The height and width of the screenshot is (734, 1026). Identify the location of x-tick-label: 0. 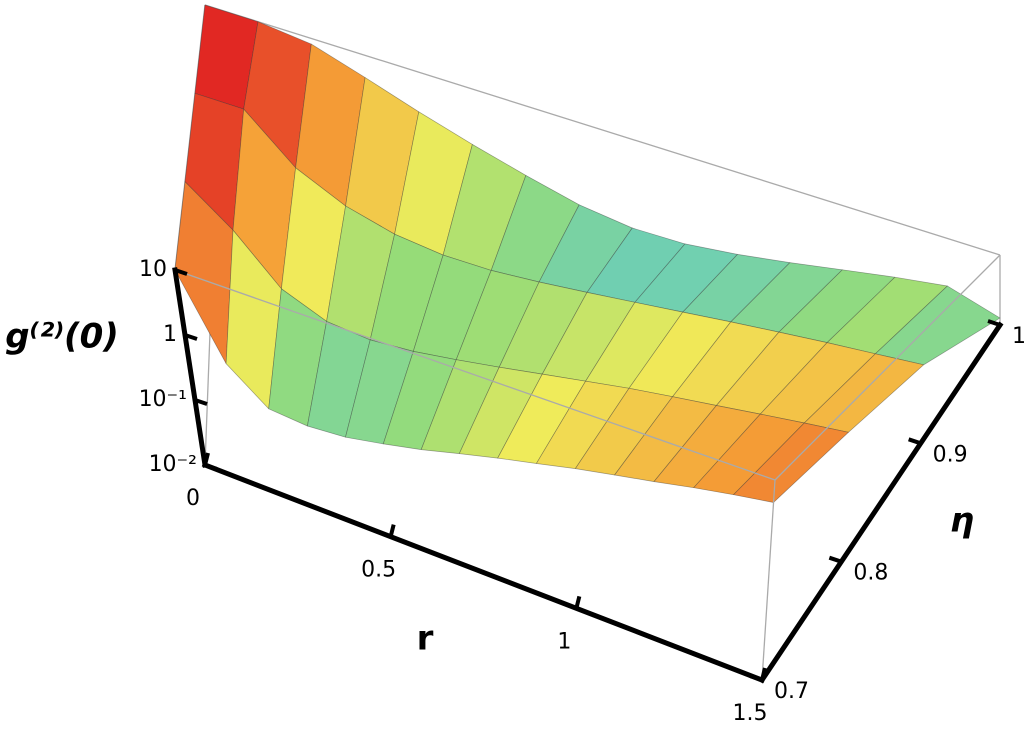
(193, 498).